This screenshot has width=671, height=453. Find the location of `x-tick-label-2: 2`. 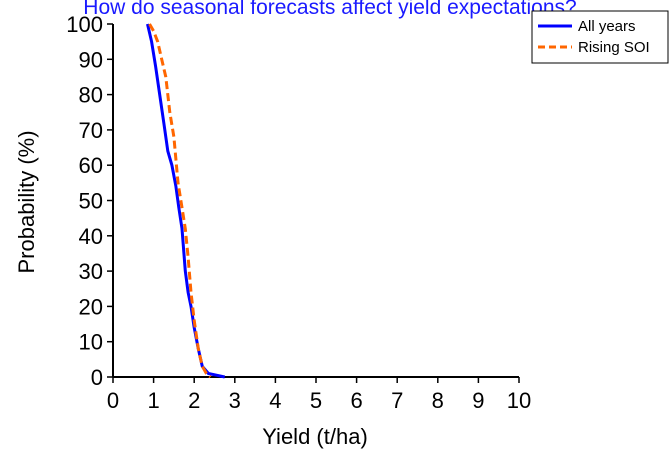

x-tick-label-2: 2 is located at coordinates (194, 400).